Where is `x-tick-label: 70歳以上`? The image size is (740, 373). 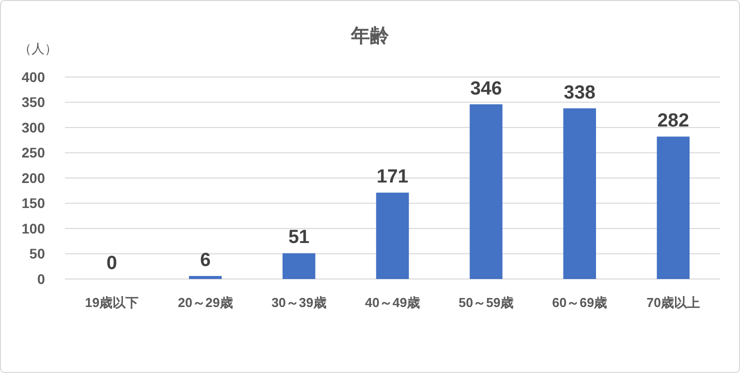 x-tick-label: 70歳以上 is located at coordinates (673, 302).